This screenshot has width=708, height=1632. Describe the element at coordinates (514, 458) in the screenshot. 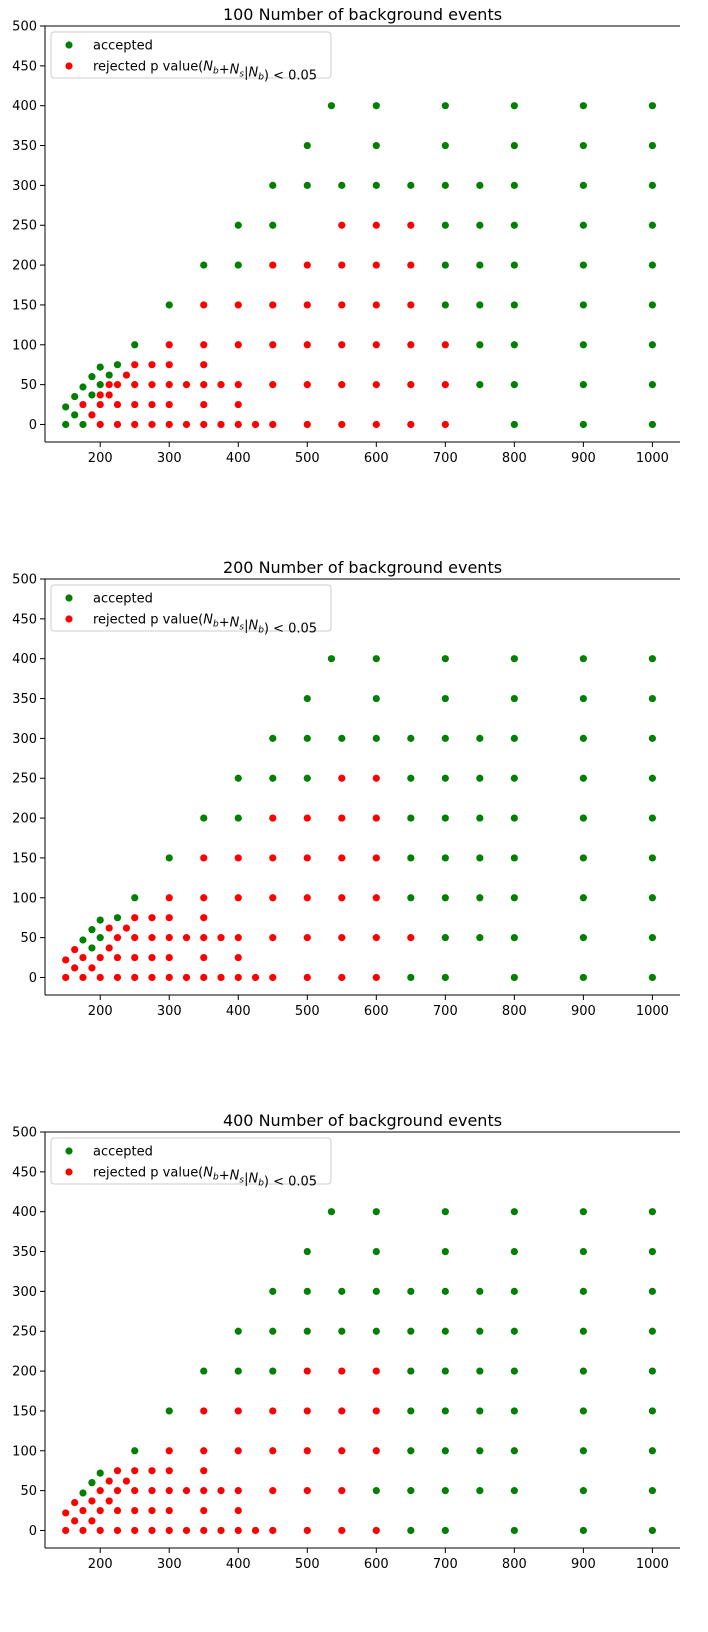

I see `x-tick-label: 800` at that location.